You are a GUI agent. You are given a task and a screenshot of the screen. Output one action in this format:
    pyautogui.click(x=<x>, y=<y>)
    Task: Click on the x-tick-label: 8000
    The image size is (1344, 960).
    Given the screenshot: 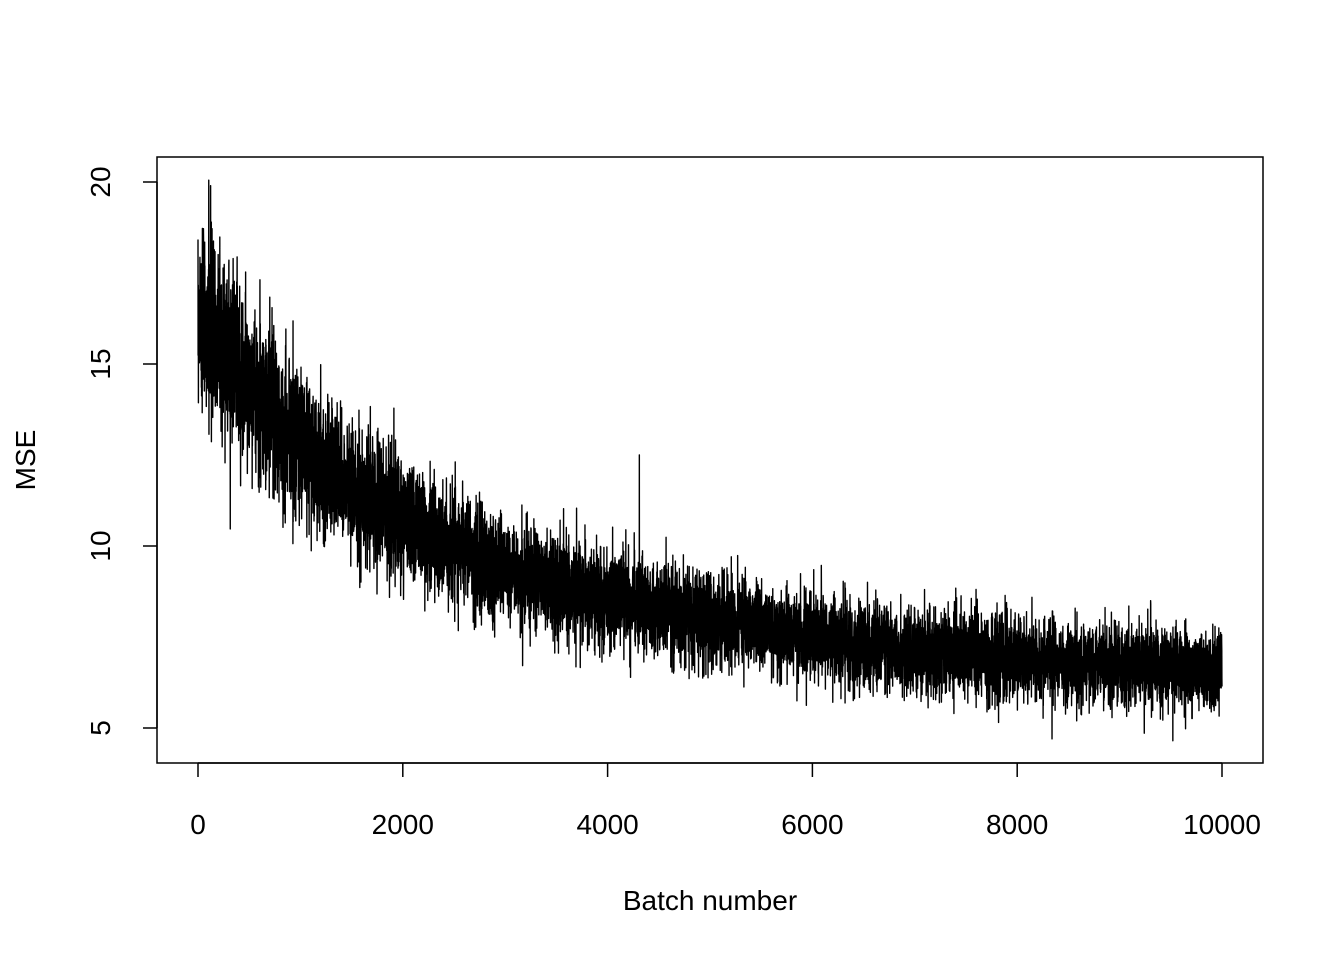 What is the action you would take?
    pyautogui.click(x=1017, y=824)
    